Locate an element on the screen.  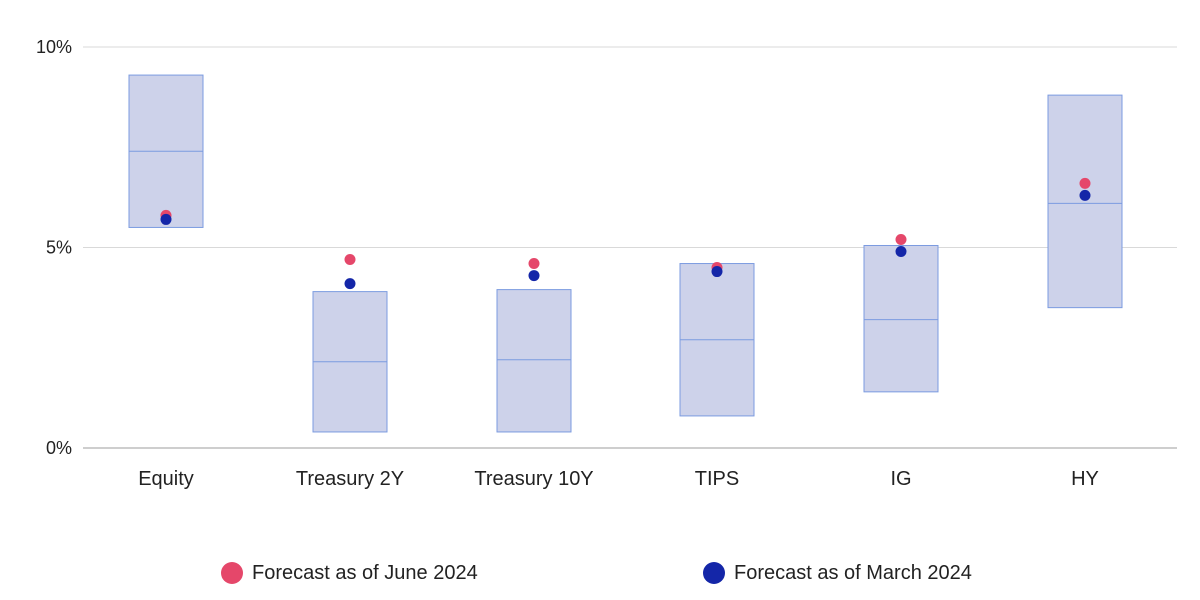
x-axis-category-labels: Equity Treasury 2Y Treasury 10Y TIPS IG HY is located at coordinates (618, 479).